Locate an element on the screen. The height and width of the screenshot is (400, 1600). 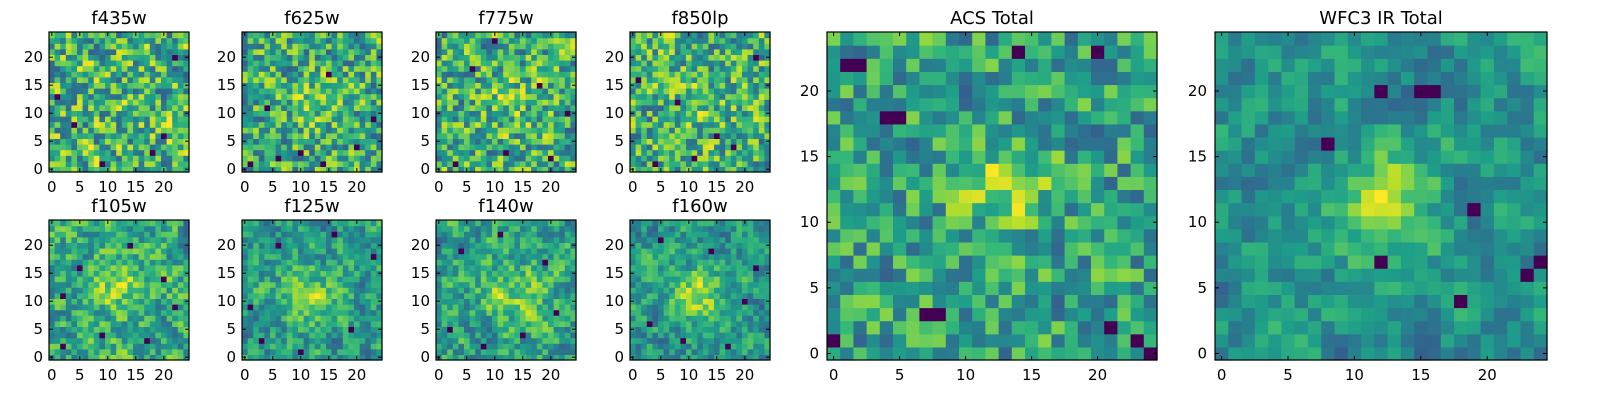
y-tick-label: 5 is located at coordinates (38, 329).